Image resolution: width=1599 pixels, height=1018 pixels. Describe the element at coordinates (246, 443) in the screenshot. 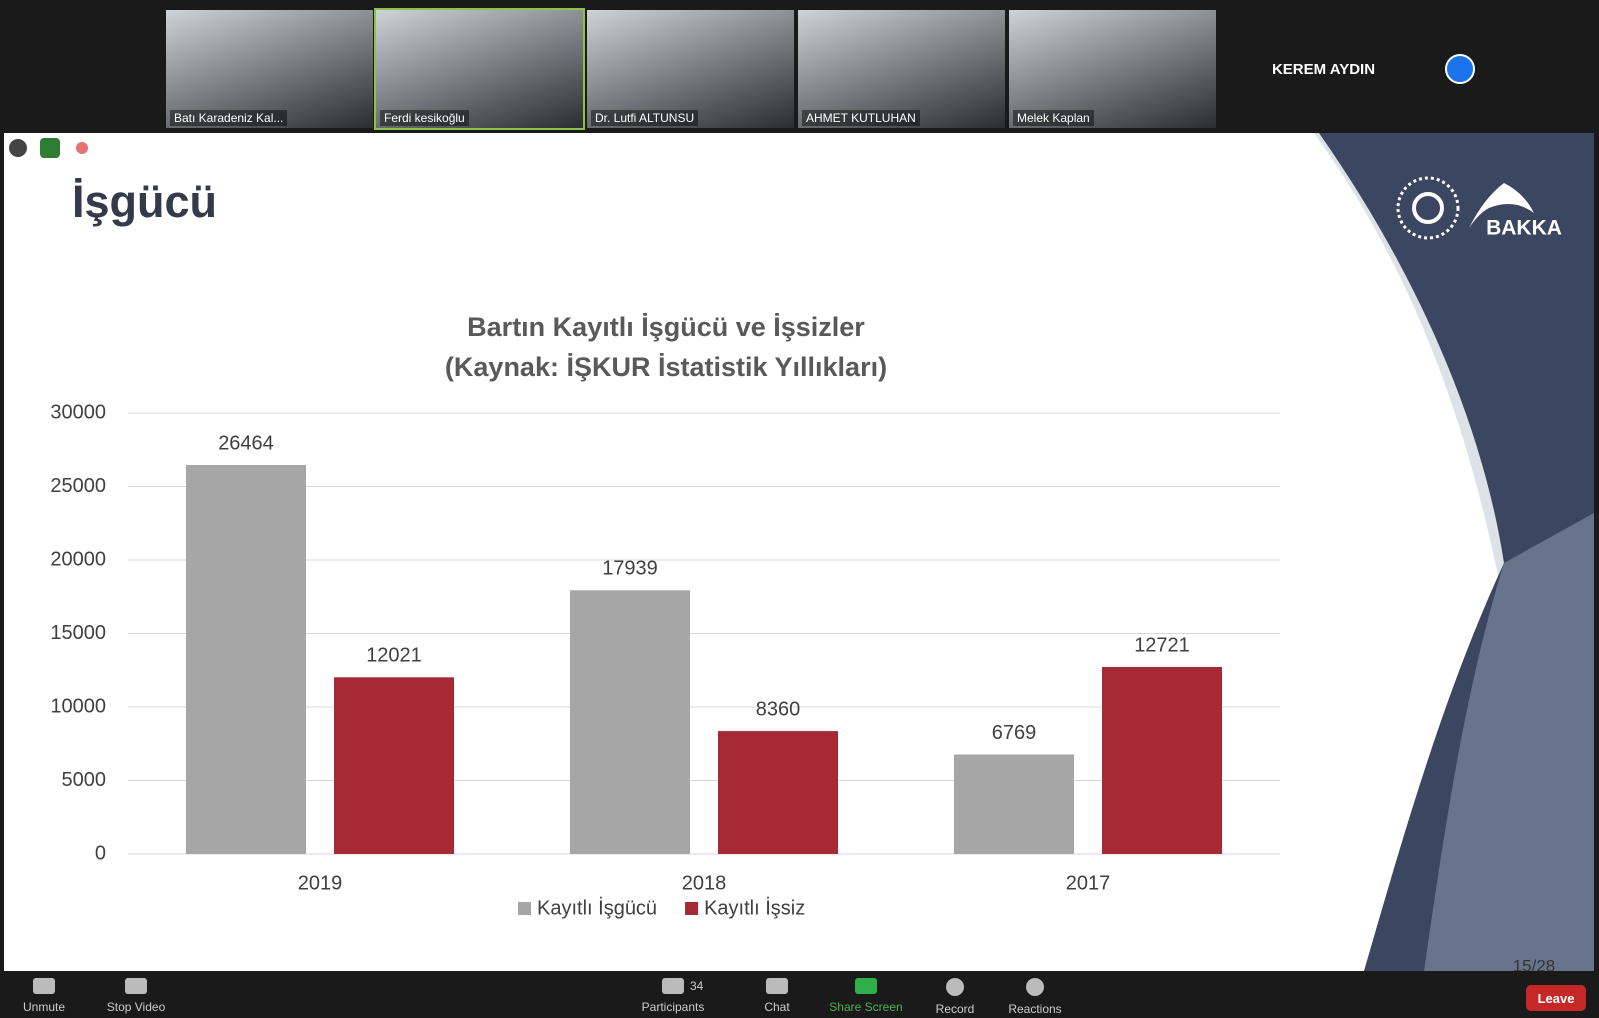

I see `data-label: 26464` at that location.